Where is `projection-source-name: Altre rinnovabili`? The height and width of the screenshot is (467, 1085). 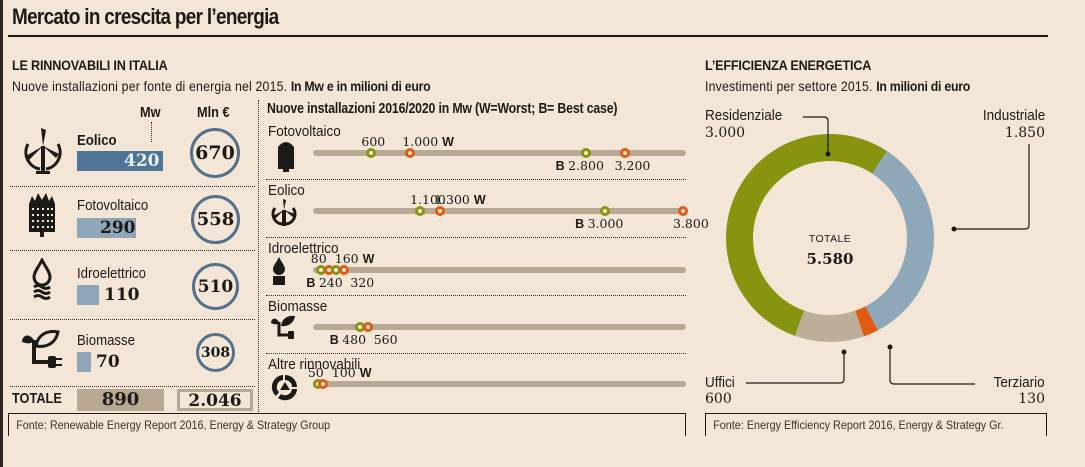
projection-source-name: Altre rinnovabili is located at coordinates (314, 364).